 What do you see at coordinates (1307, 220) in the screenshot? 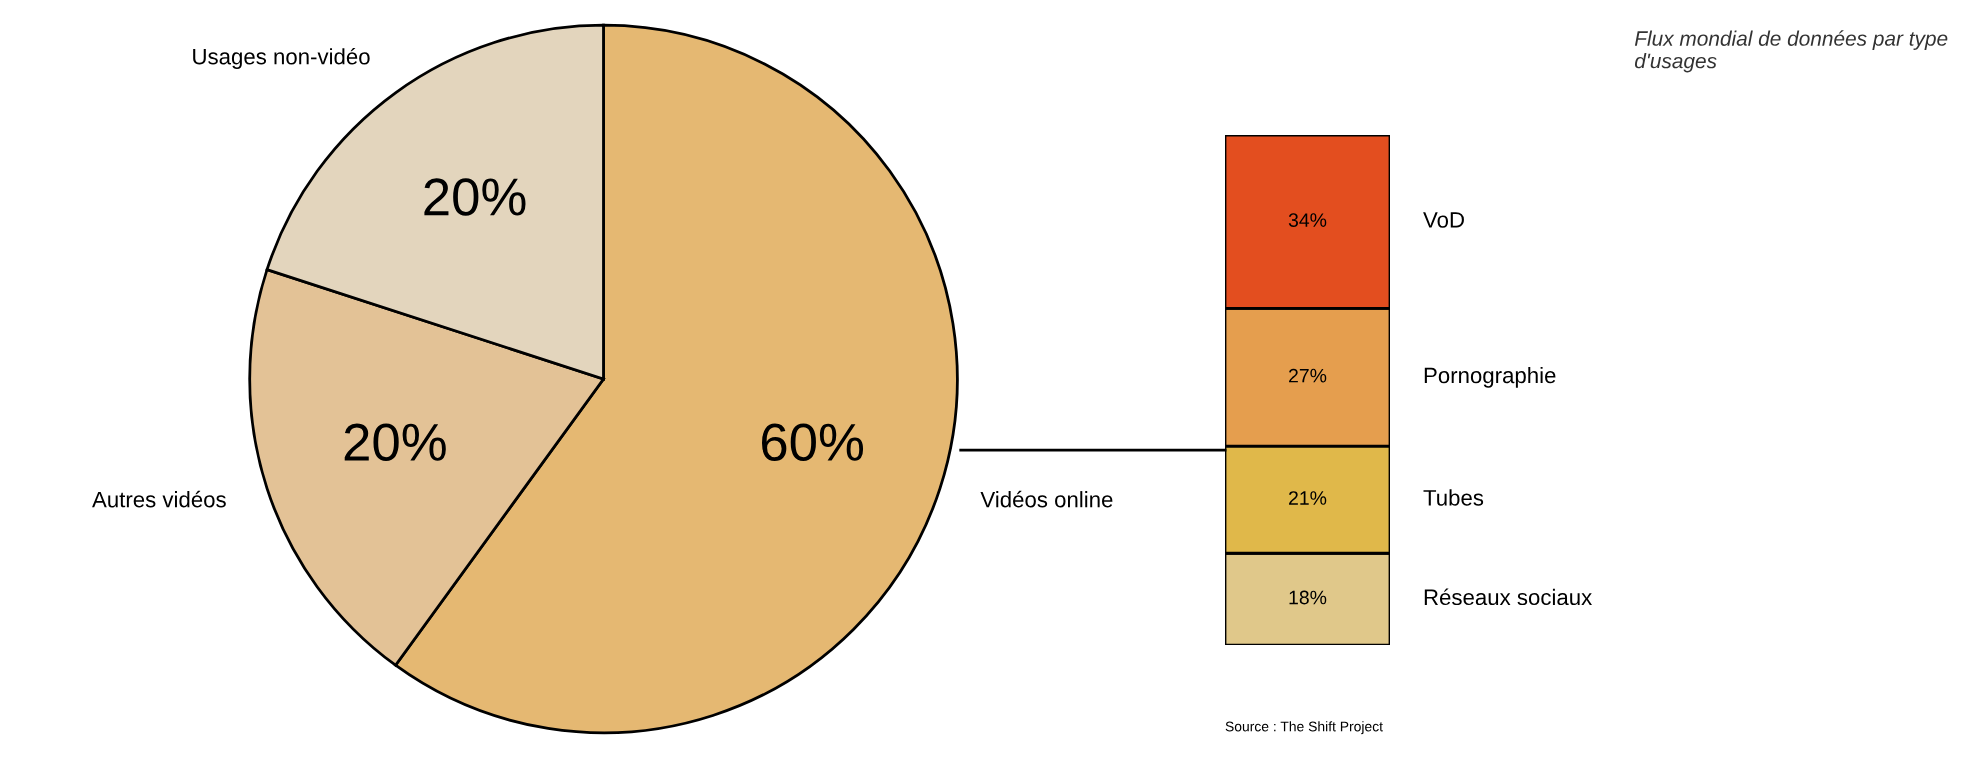
I see `data-label: 34%` at bounding box center [1307, 220].